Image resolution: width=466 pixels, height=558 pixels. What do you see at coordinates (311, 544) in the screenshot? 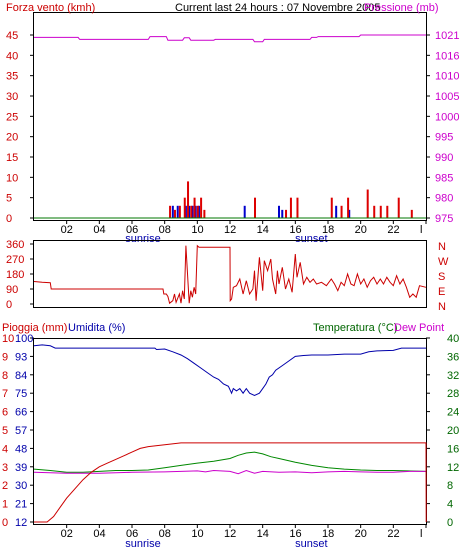
I see `panel3-sunset-label: sunset` at bounding box center [311, 544].